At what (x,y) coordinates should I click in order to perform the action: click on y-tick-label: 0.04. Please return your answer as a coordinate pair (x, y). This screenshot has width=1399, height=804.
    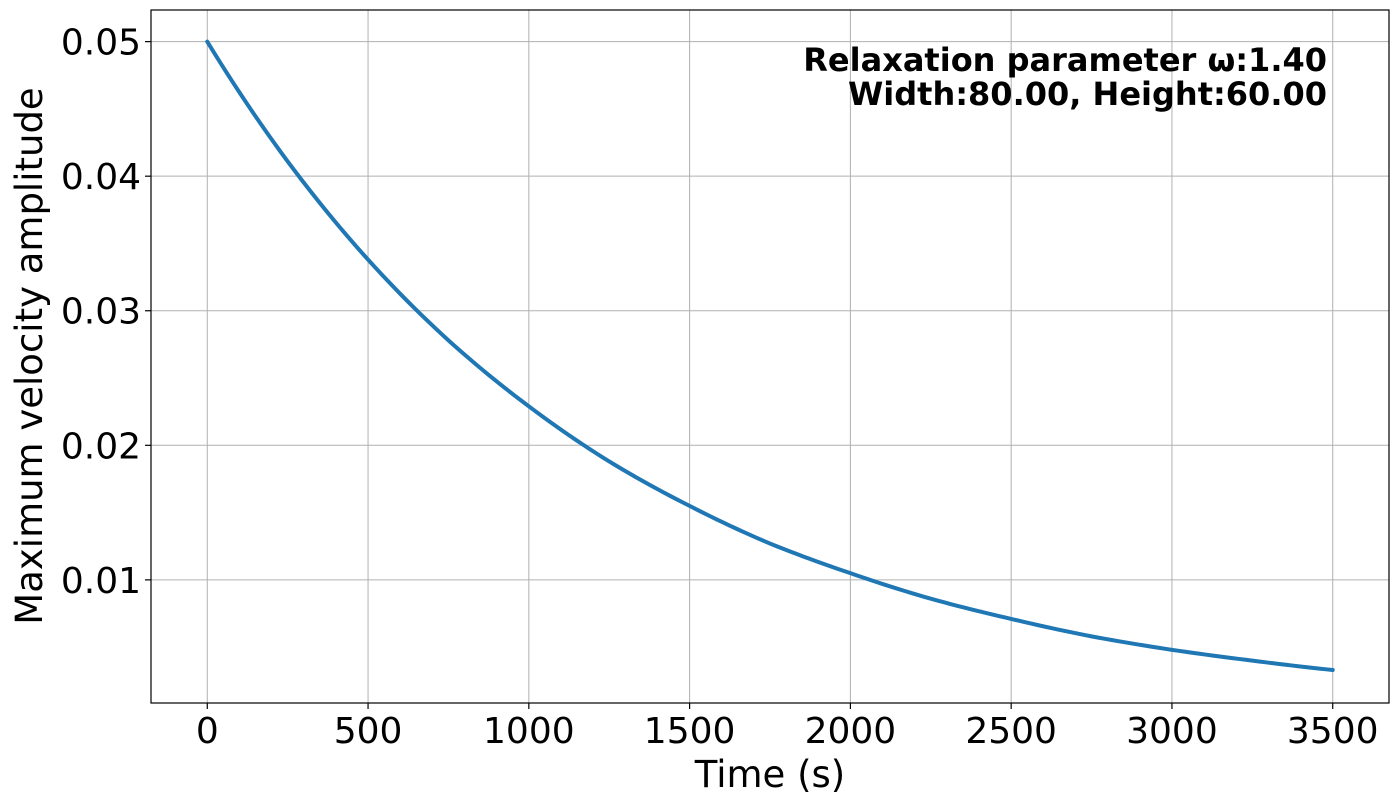
    Looking at the image, I should click on (101, 177).